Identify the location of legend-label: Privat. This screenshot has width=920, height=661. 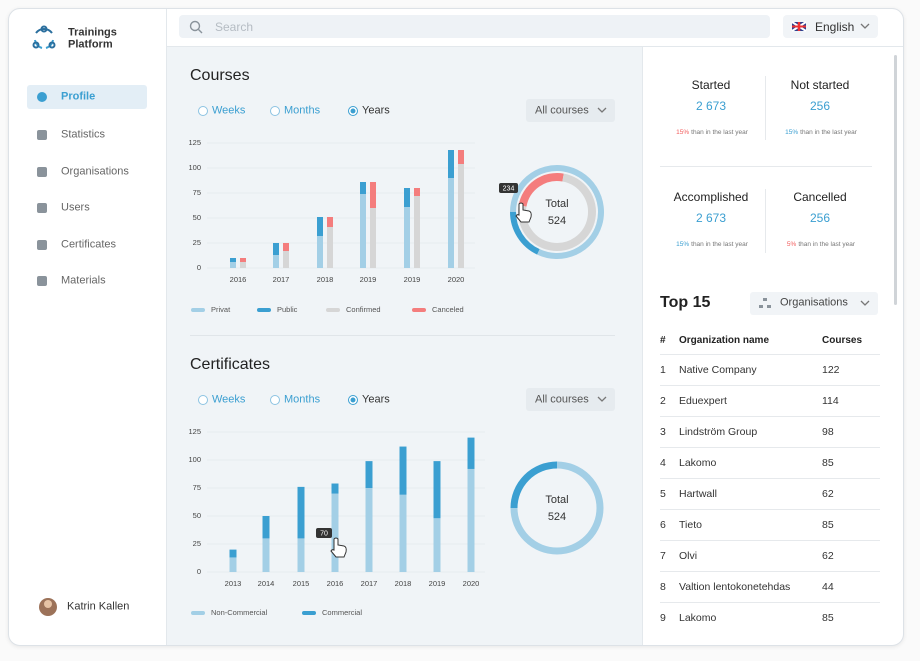
(221, 309).